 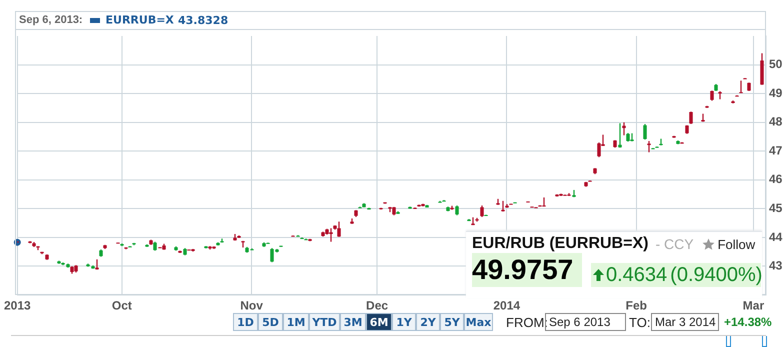 What do you see at coordinates (140, 19) in the screenshot?
I see `legend-label: EURRUB=X` at bounding box center [140, 19].